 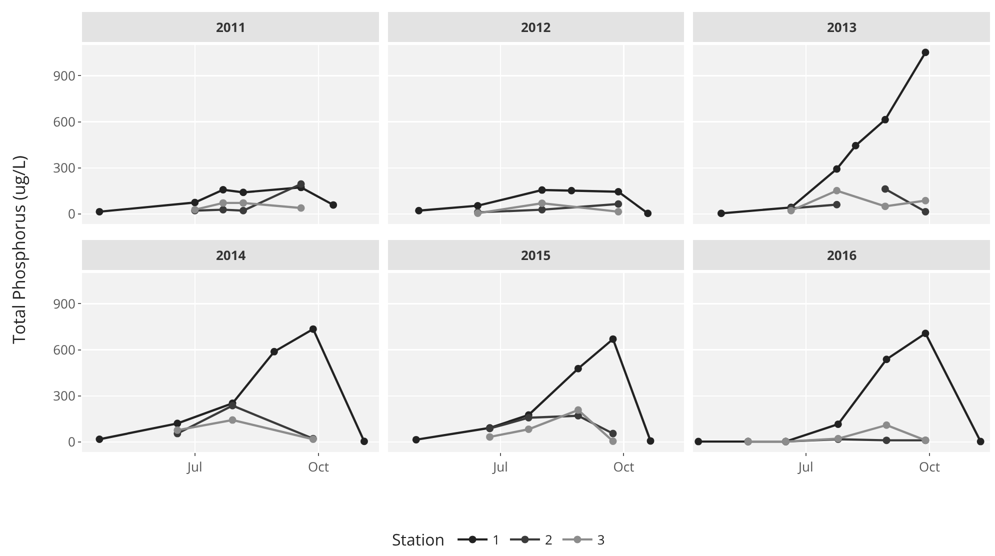 I want to click on legend-title: Station, so click(x=418, y=539).